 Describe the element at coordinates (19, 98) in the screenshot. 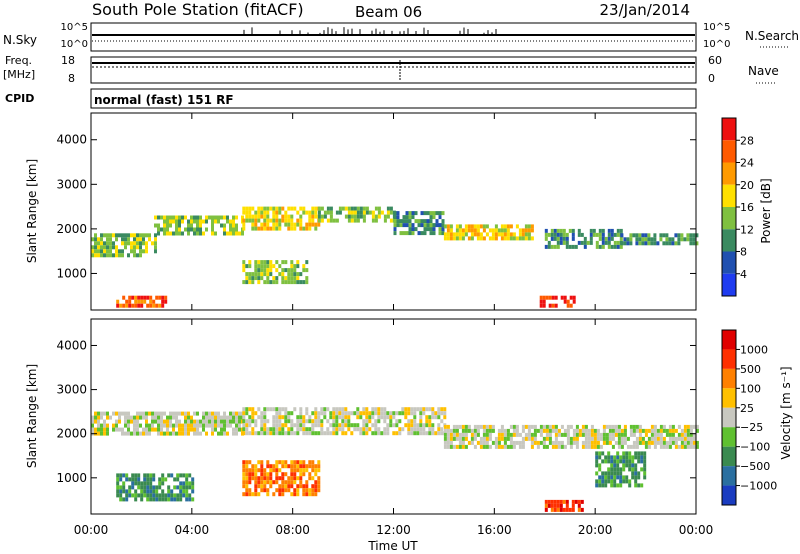

I see `cpid-label: CPID` at that location.